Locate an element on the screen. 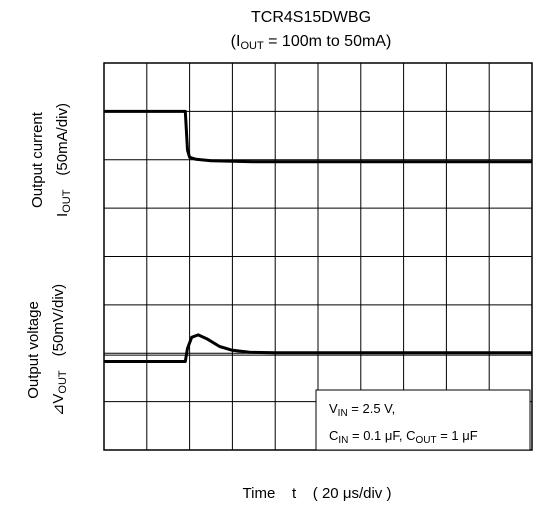 Image resolution: width=534 pixels, height=506 pixels. chart-subtitle: (IOUT = 100m to 50mA) is located at coordinates (311, 42).